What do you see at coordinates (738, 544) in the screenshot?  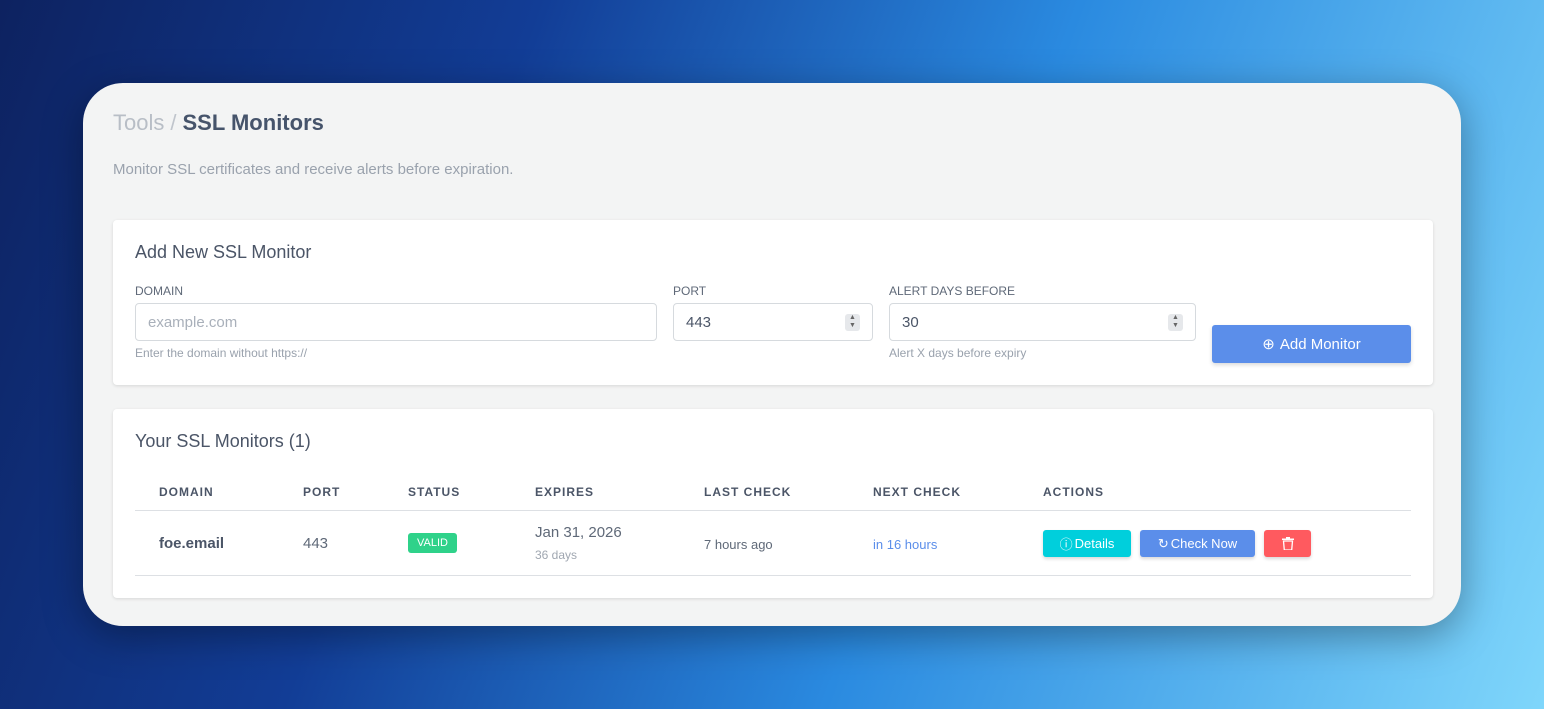 I see `row-last-check: 7 hours ago` at bounding box center [738, 544].